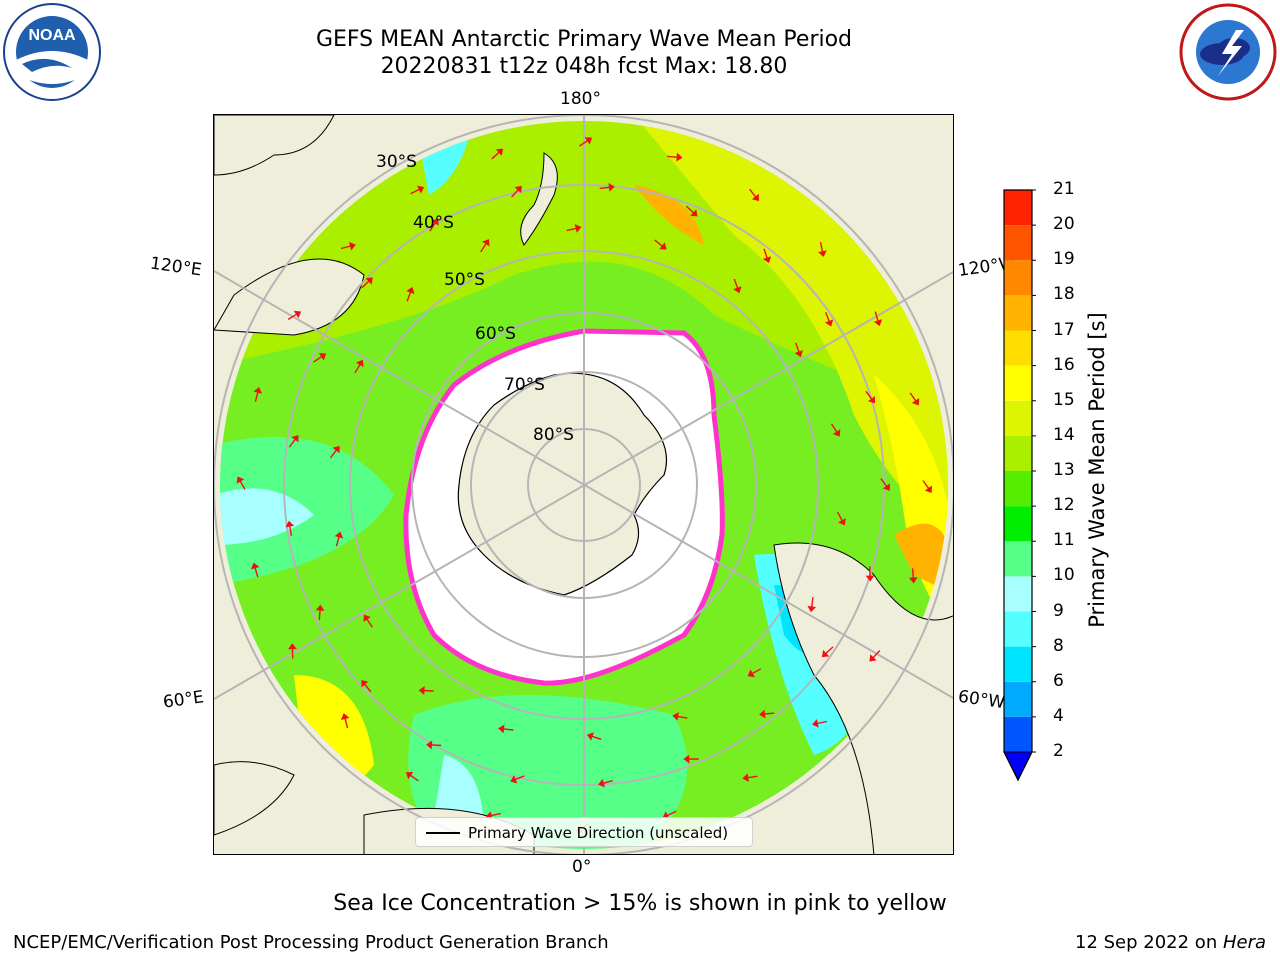 The height and width of the screenshot is (960, 1280). I want to click on land-top-left, so click(274, 145).